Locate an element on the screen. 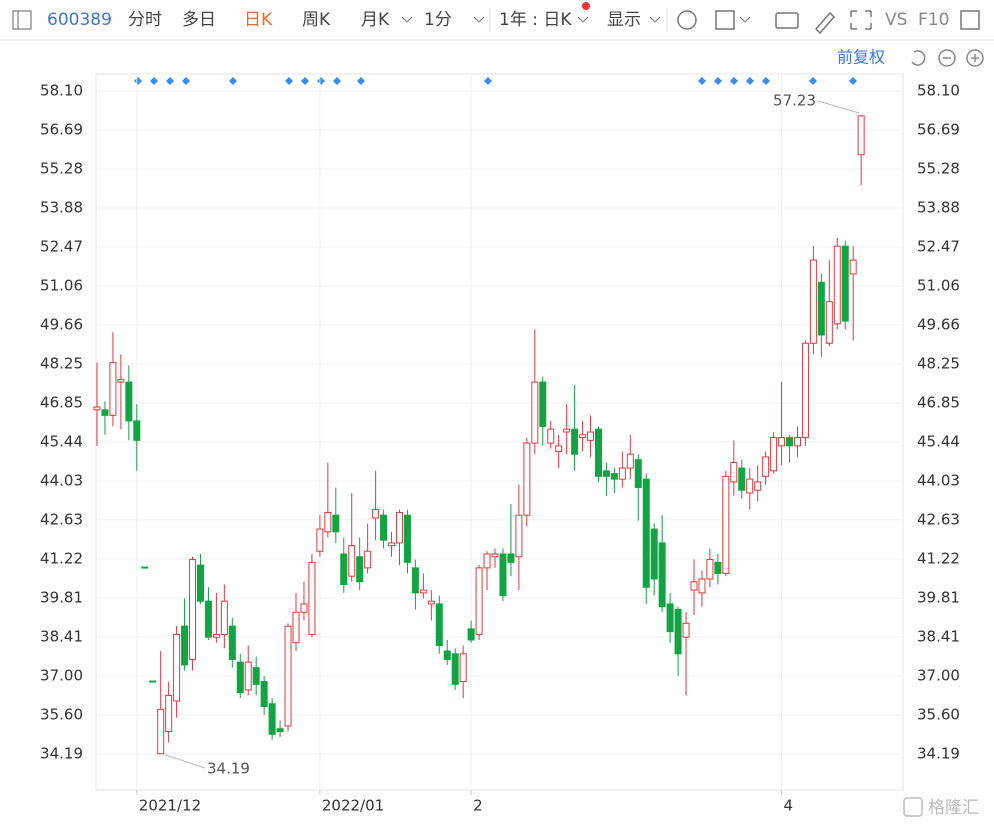  sidebar-icon is located at coordinates (22, 20).